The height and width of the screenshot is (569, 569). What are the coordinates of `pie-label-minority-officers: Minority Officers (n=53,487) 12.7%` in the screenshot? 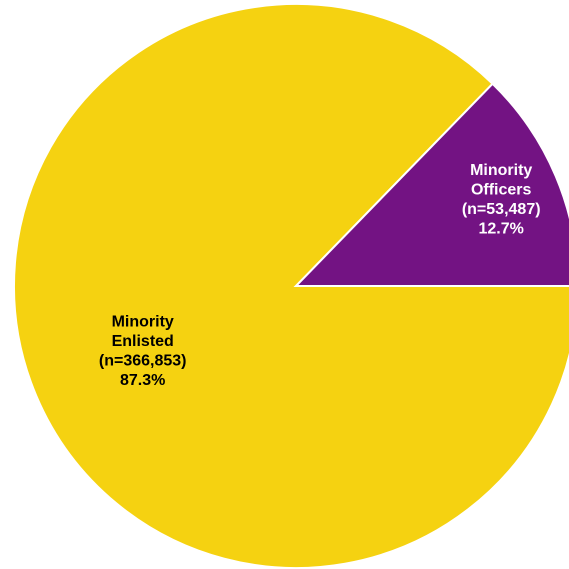 It's located at (501, 200).